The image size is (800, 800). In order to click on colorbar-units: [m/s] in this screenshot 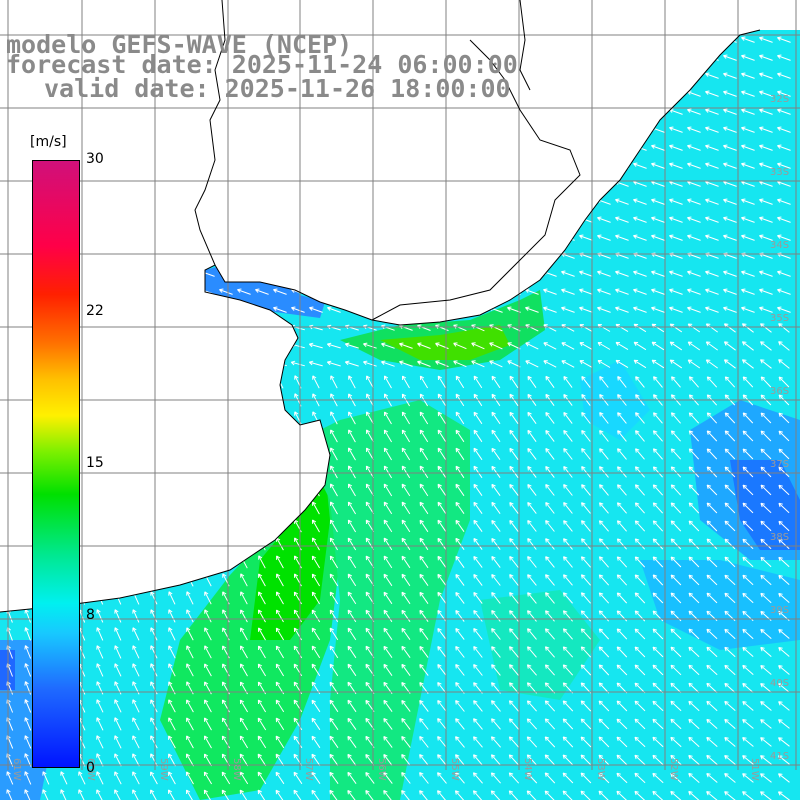, I will do `click(48, 142)`.